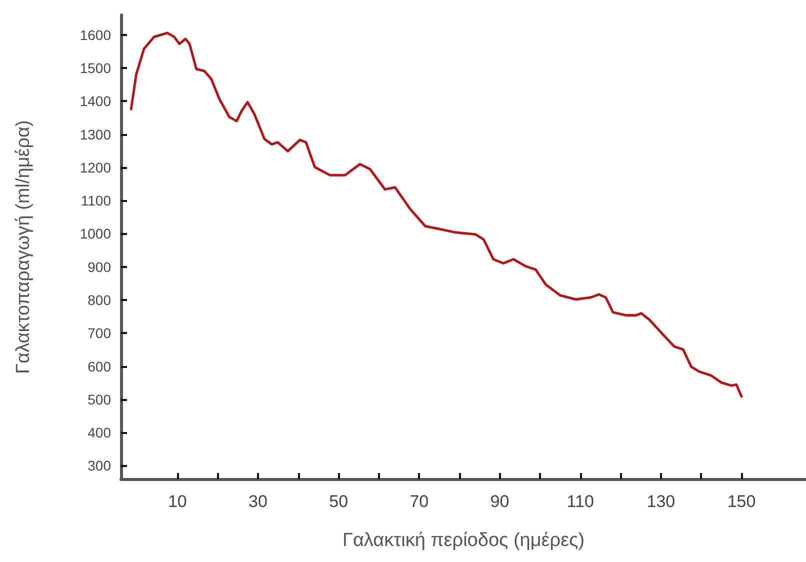 Image resolution: width=806 pixels, height=562 pixels. What do you see at coordinates (741, 501) in the screenshot?
I see `x-tick-label: 150` at bounding box center [741, 501].